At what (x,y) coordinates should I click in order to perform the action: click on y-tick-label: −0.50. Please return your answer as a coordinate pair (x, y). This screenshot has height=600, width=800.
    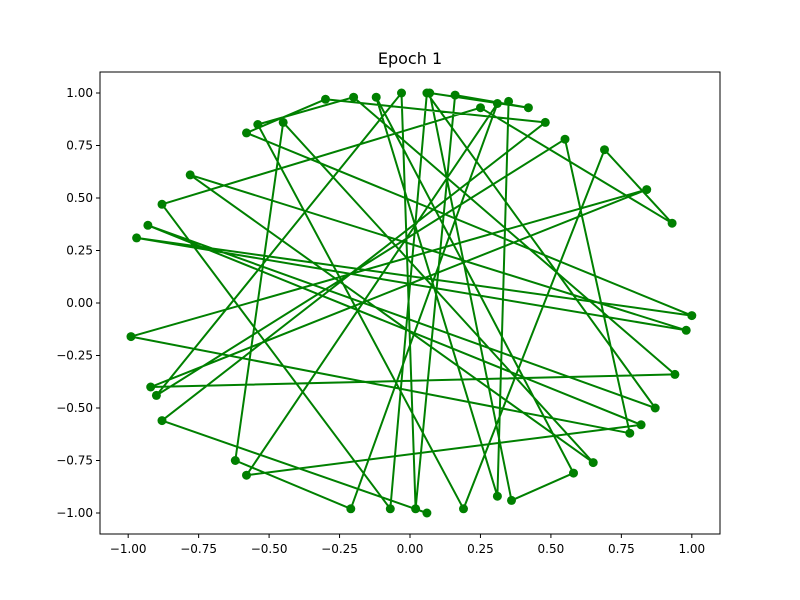
    Looking at the image, I should click on (74, 408).